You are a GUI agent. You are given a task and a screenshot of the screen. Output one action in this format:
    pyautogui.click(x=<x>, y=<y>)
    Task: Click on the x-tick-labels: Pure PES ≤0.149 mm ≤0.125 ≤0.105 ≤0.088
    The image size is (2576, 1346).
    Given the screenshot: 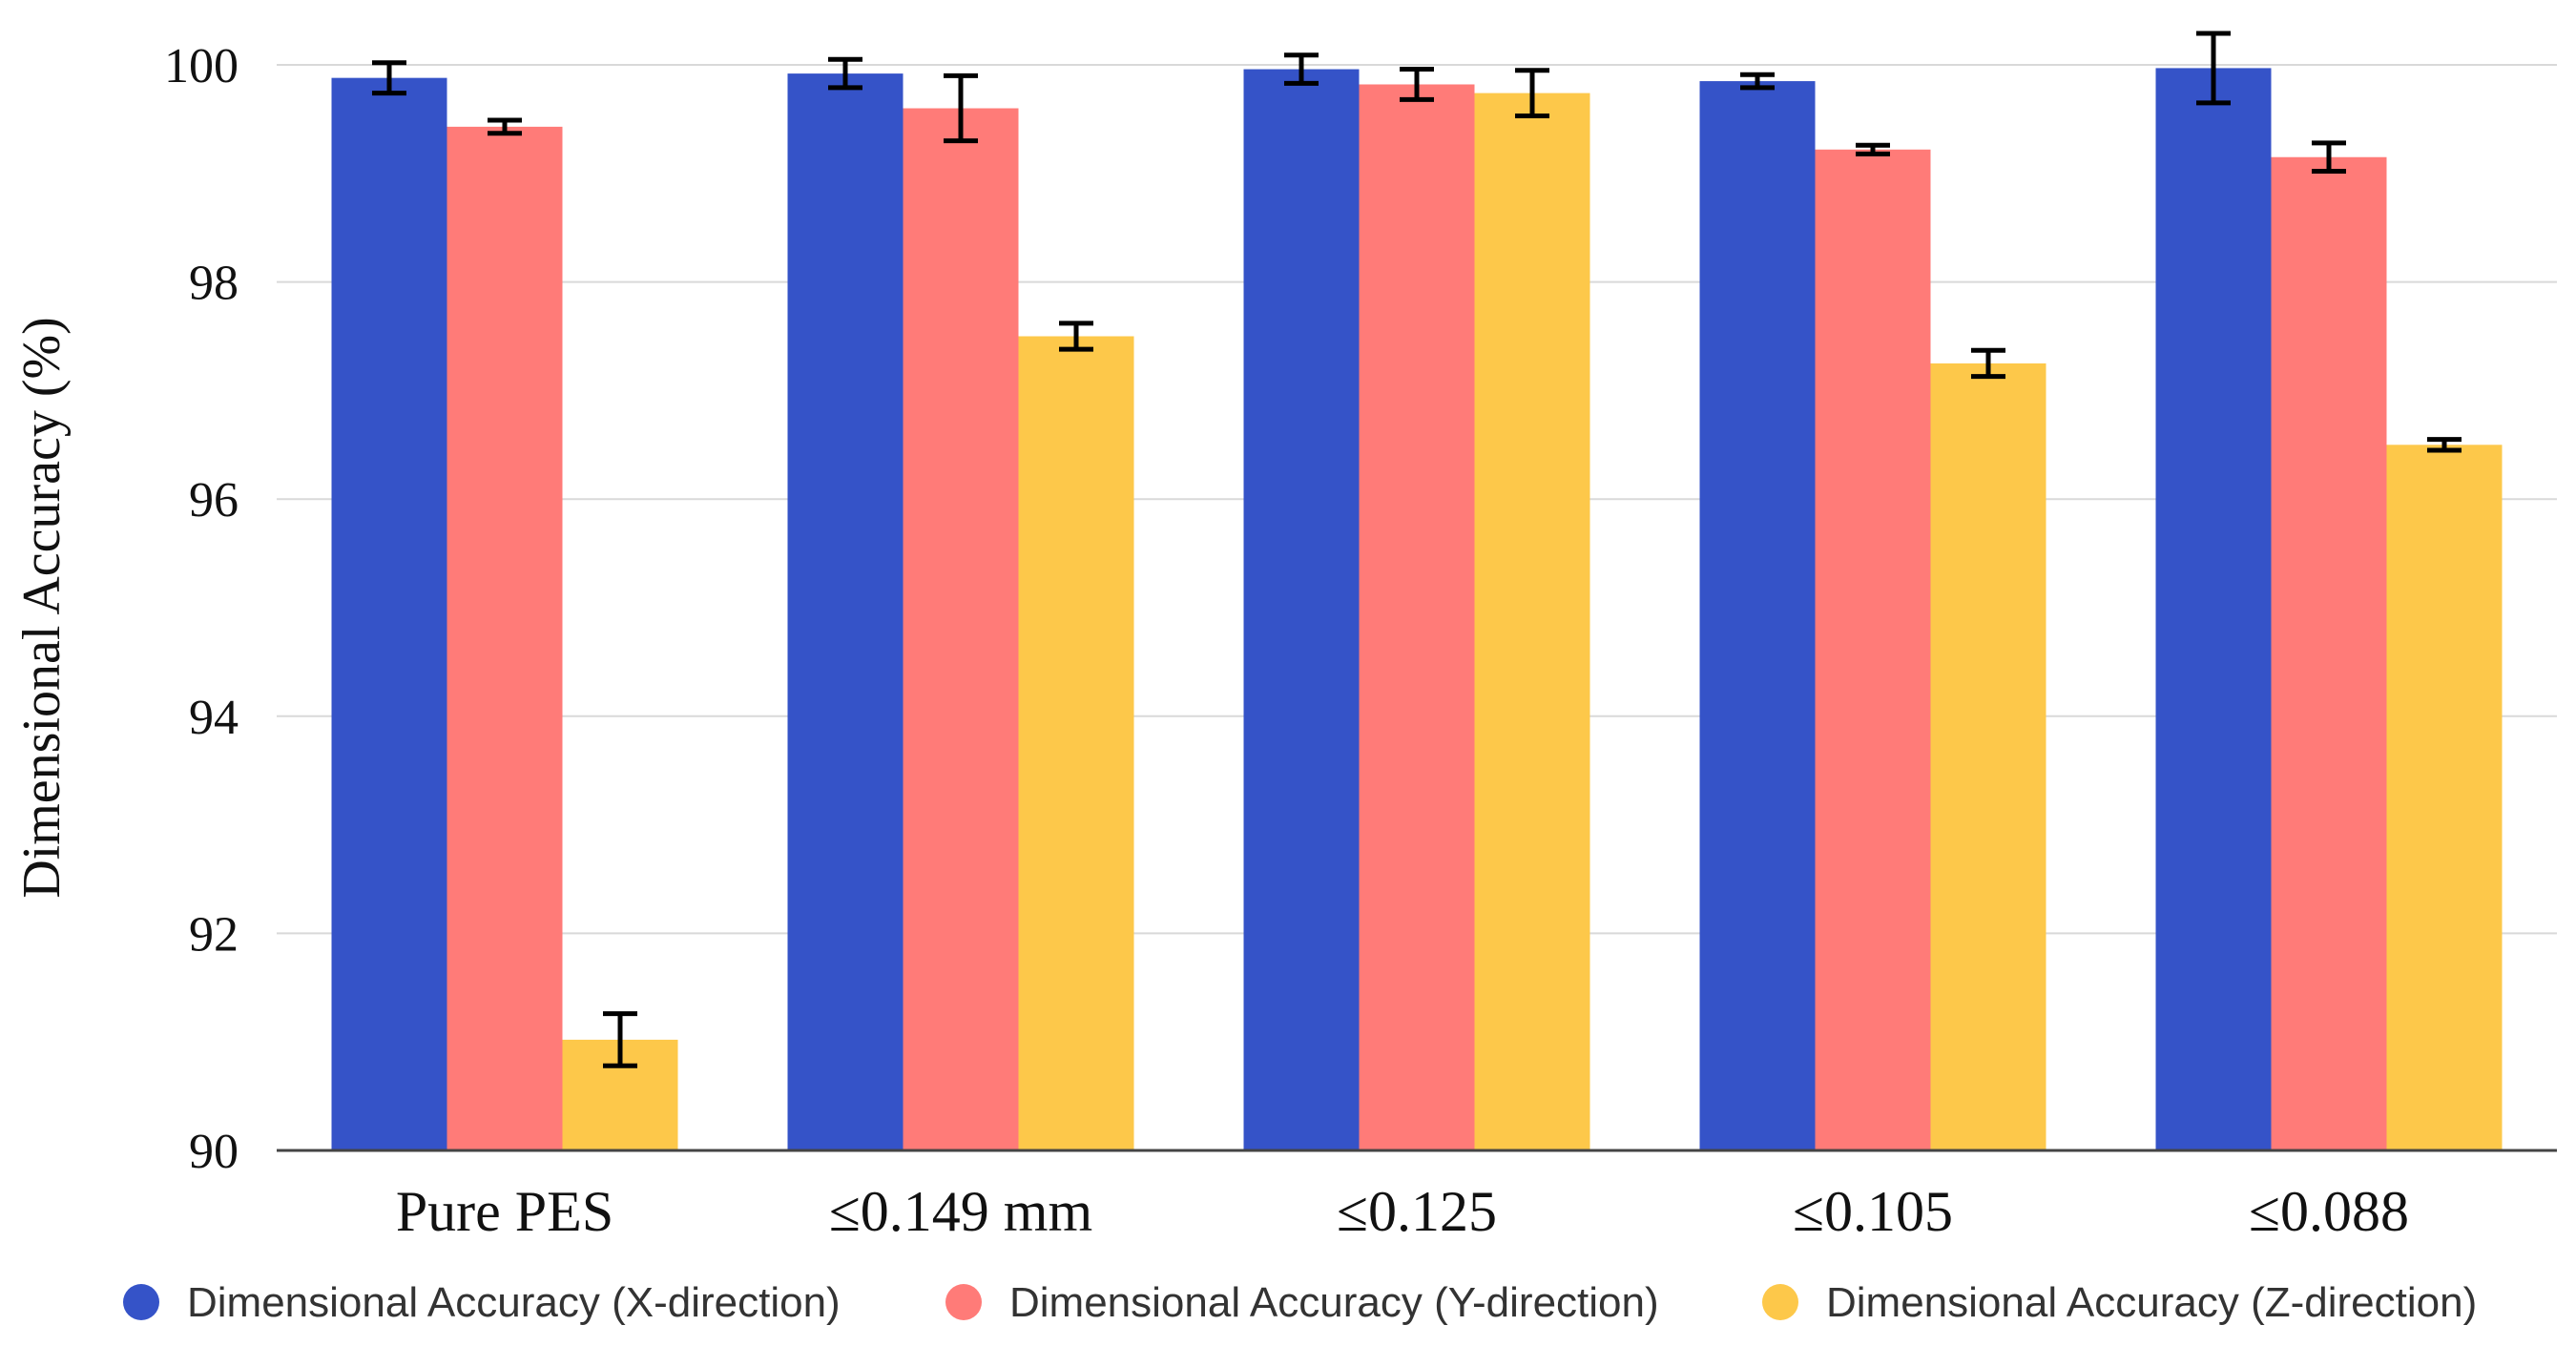 What is the action you would take?
    pyautogui.click(x=1402, y=1211)
    